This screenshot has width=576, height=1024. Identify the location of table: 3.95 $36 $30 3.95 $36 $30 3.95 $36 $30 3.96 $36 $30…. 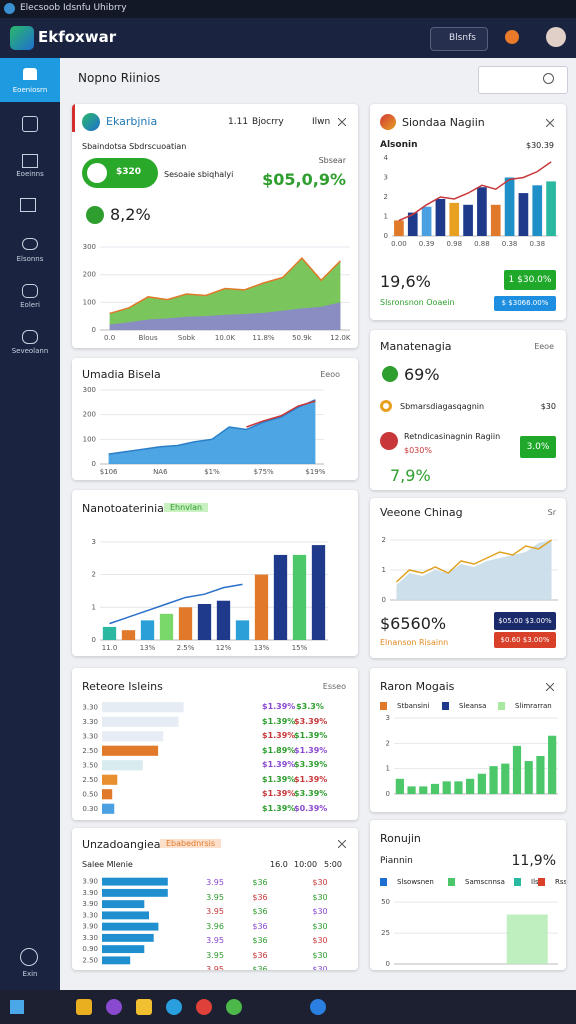
(275, 923).